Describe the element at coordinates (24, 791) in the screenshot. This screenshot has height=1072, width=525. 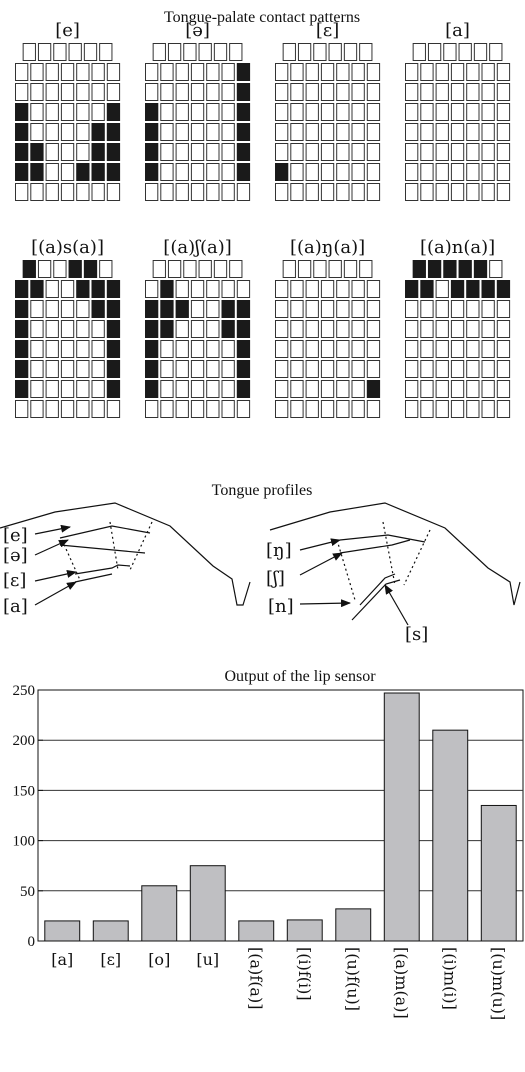
I see `y-tick-label: 150` at that location.